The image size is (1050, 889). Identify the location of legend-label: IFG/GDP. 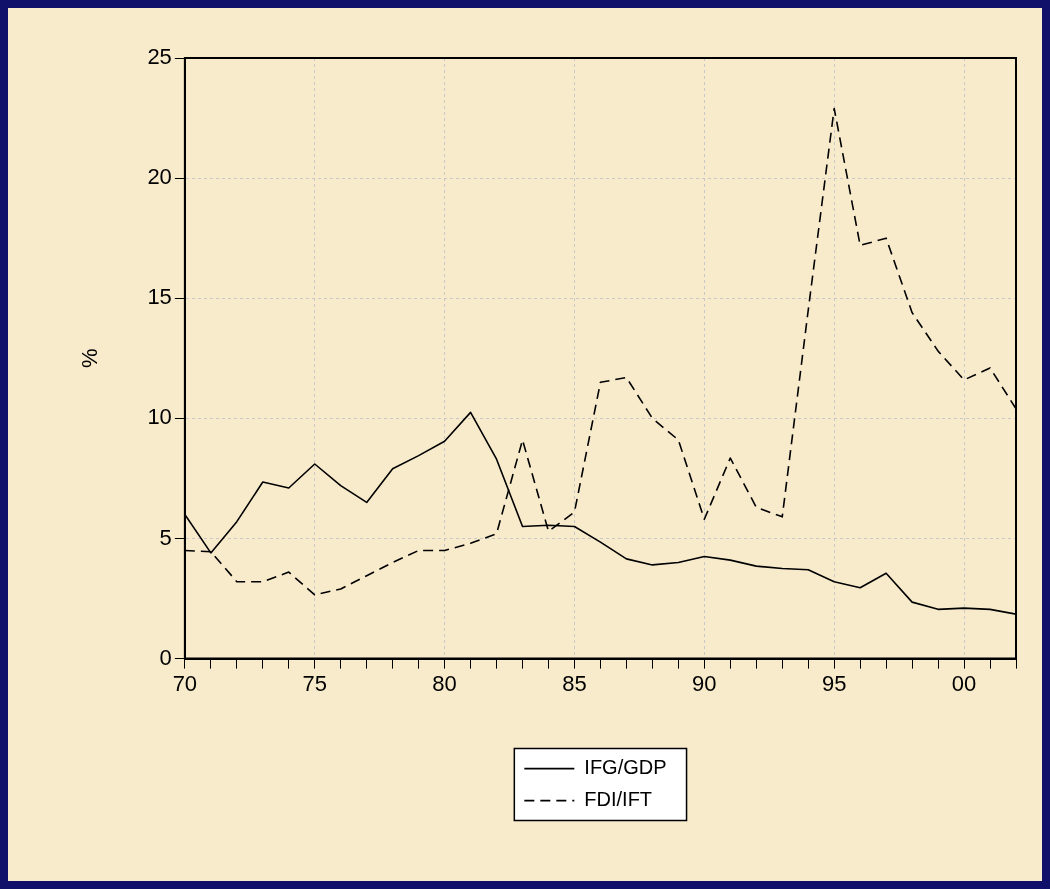
(625, 767).